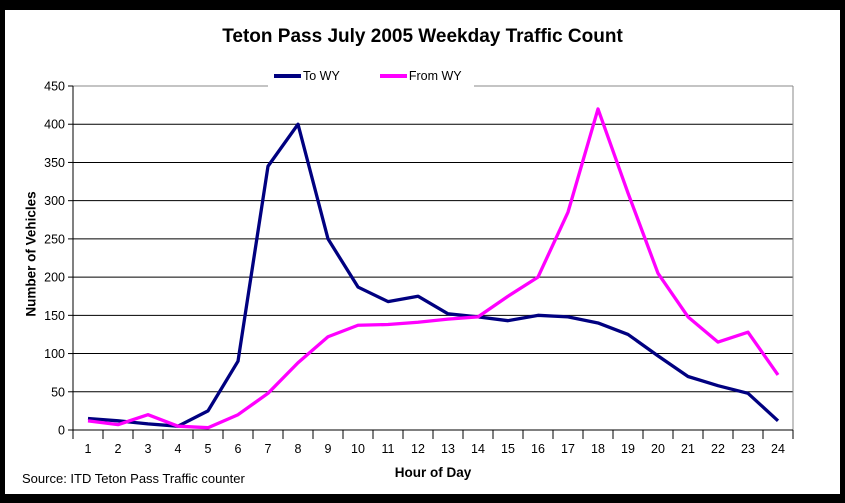 Image resolution: width=845 pixels, height=503 pixels. Describe the element at coordinates (371, 78) in the screenshot. I see `legend: To WY From WY` at that location.